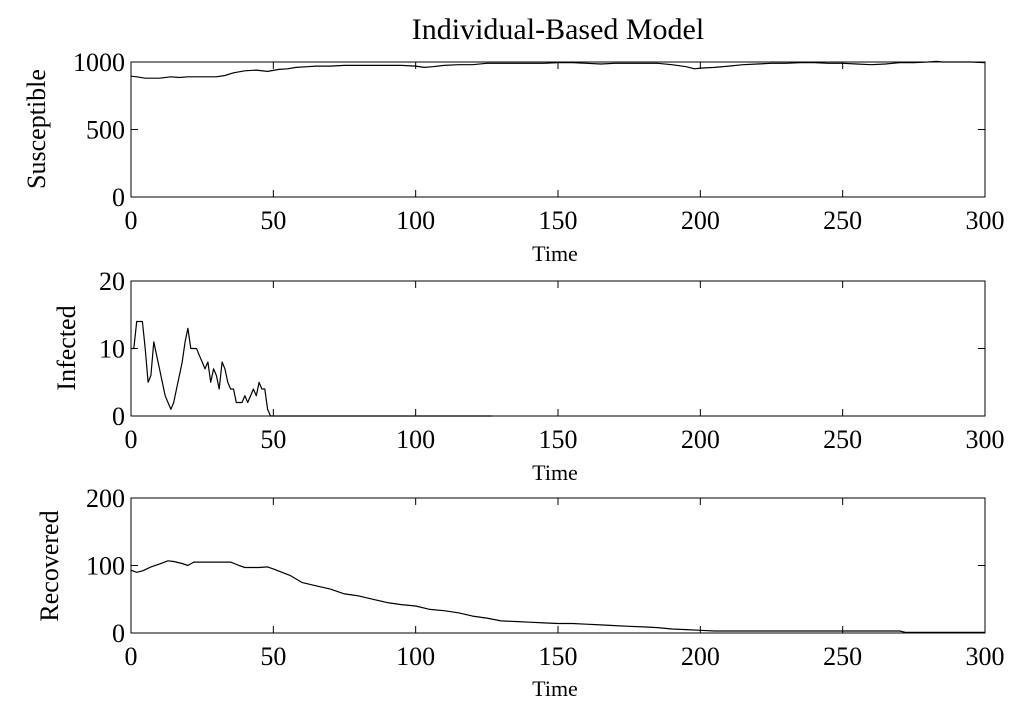  Describe the element at coordinates (985, 220) in the screenshot. I see `susceptible-xtick-label: 300` at that location.